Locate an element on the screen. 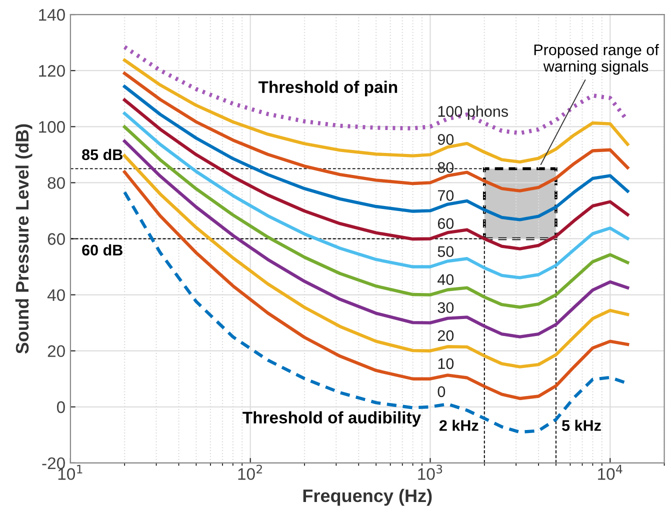 The image size is (671, 519). series-label: 70 is located at coordinates (446, 195).